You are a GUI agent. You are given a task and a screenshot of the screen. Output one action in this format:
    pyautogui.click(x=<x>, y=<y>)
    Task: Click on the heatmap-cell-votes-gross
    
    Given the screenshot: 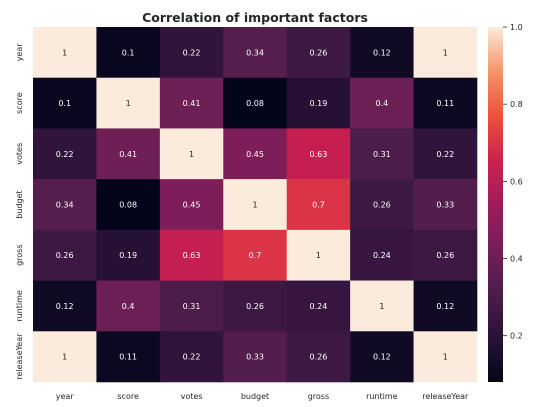 What is the action you would take?
    pyautogui.click(x=318, y=154)
    